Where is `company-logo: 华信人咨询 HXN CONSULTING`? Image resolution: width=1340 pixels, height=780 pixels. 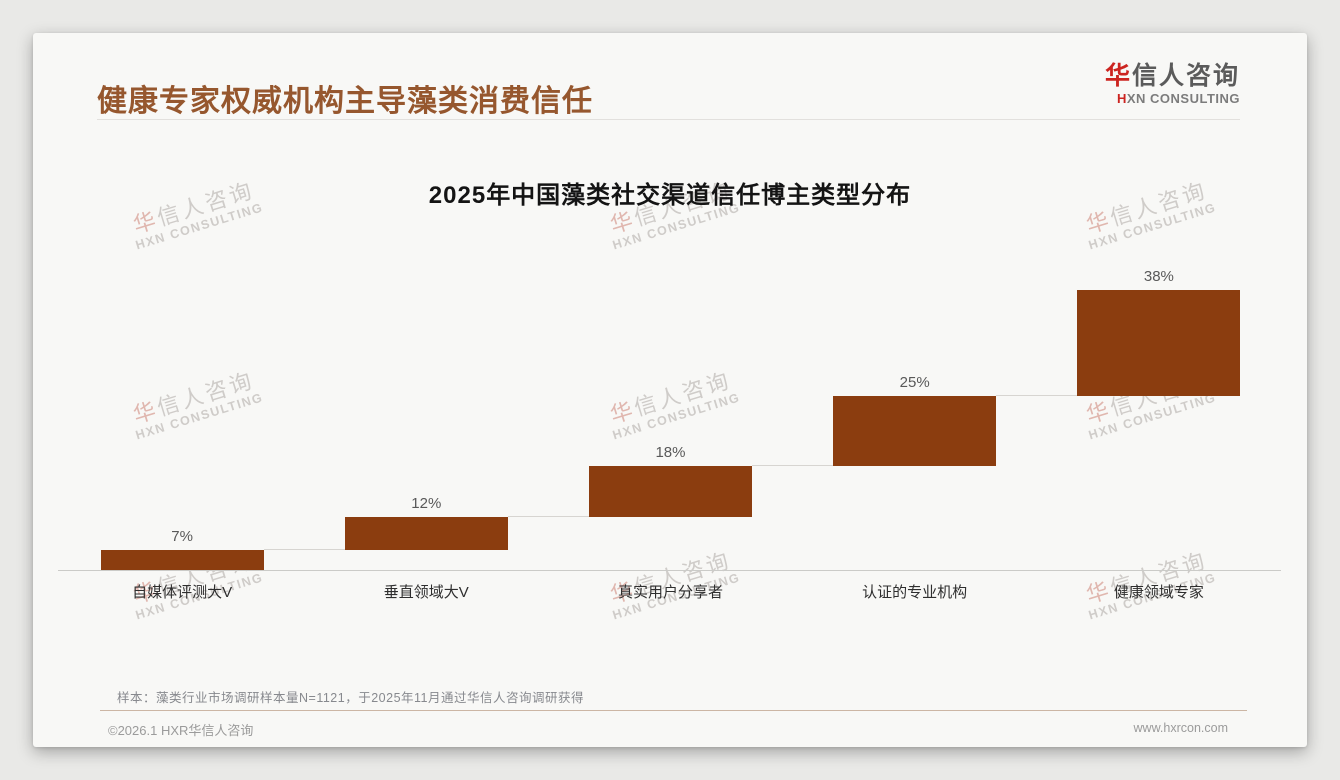 company-logo: 华信人咨询 HXN CONSULTING is located at coordinates (1172, 83).